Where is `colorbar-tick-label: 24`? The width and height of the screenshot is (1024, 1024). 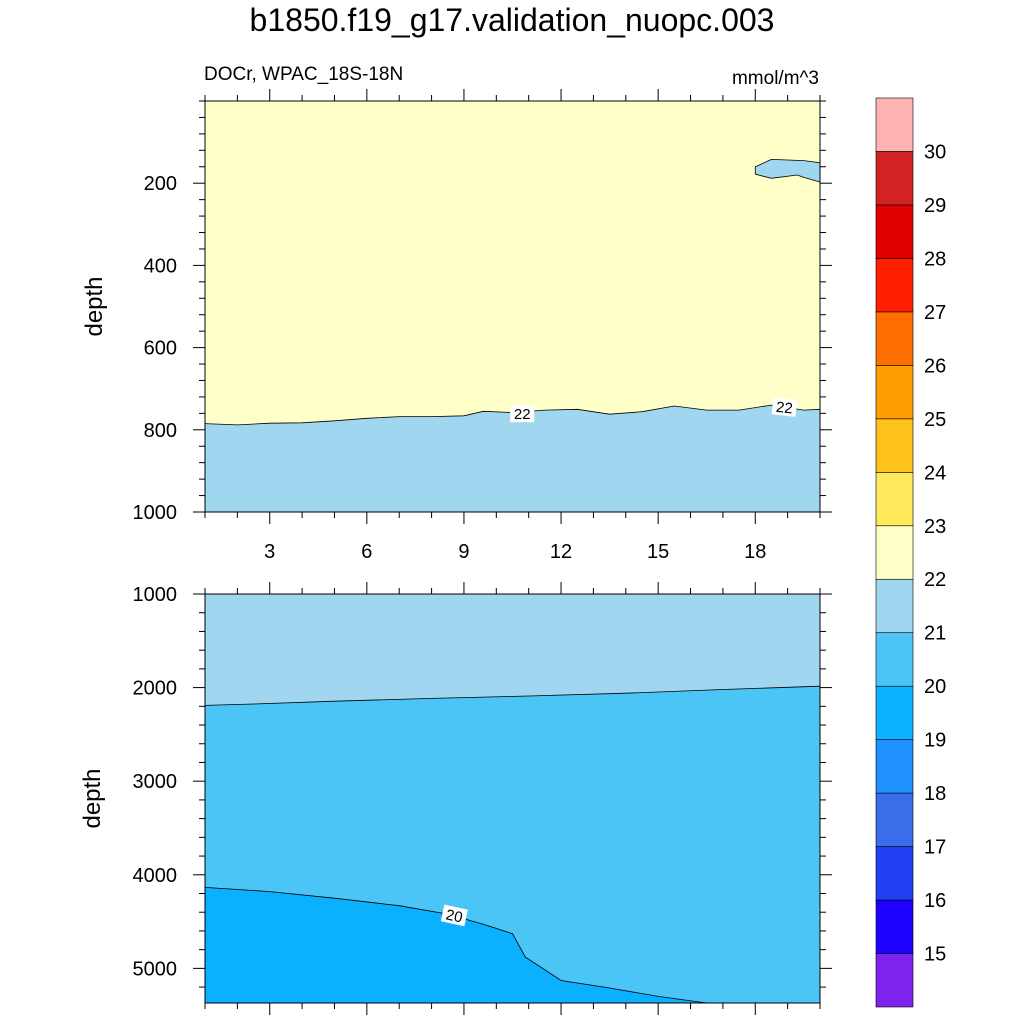
colorbar-tick-label: 24 is located at coordinates (935, 473).